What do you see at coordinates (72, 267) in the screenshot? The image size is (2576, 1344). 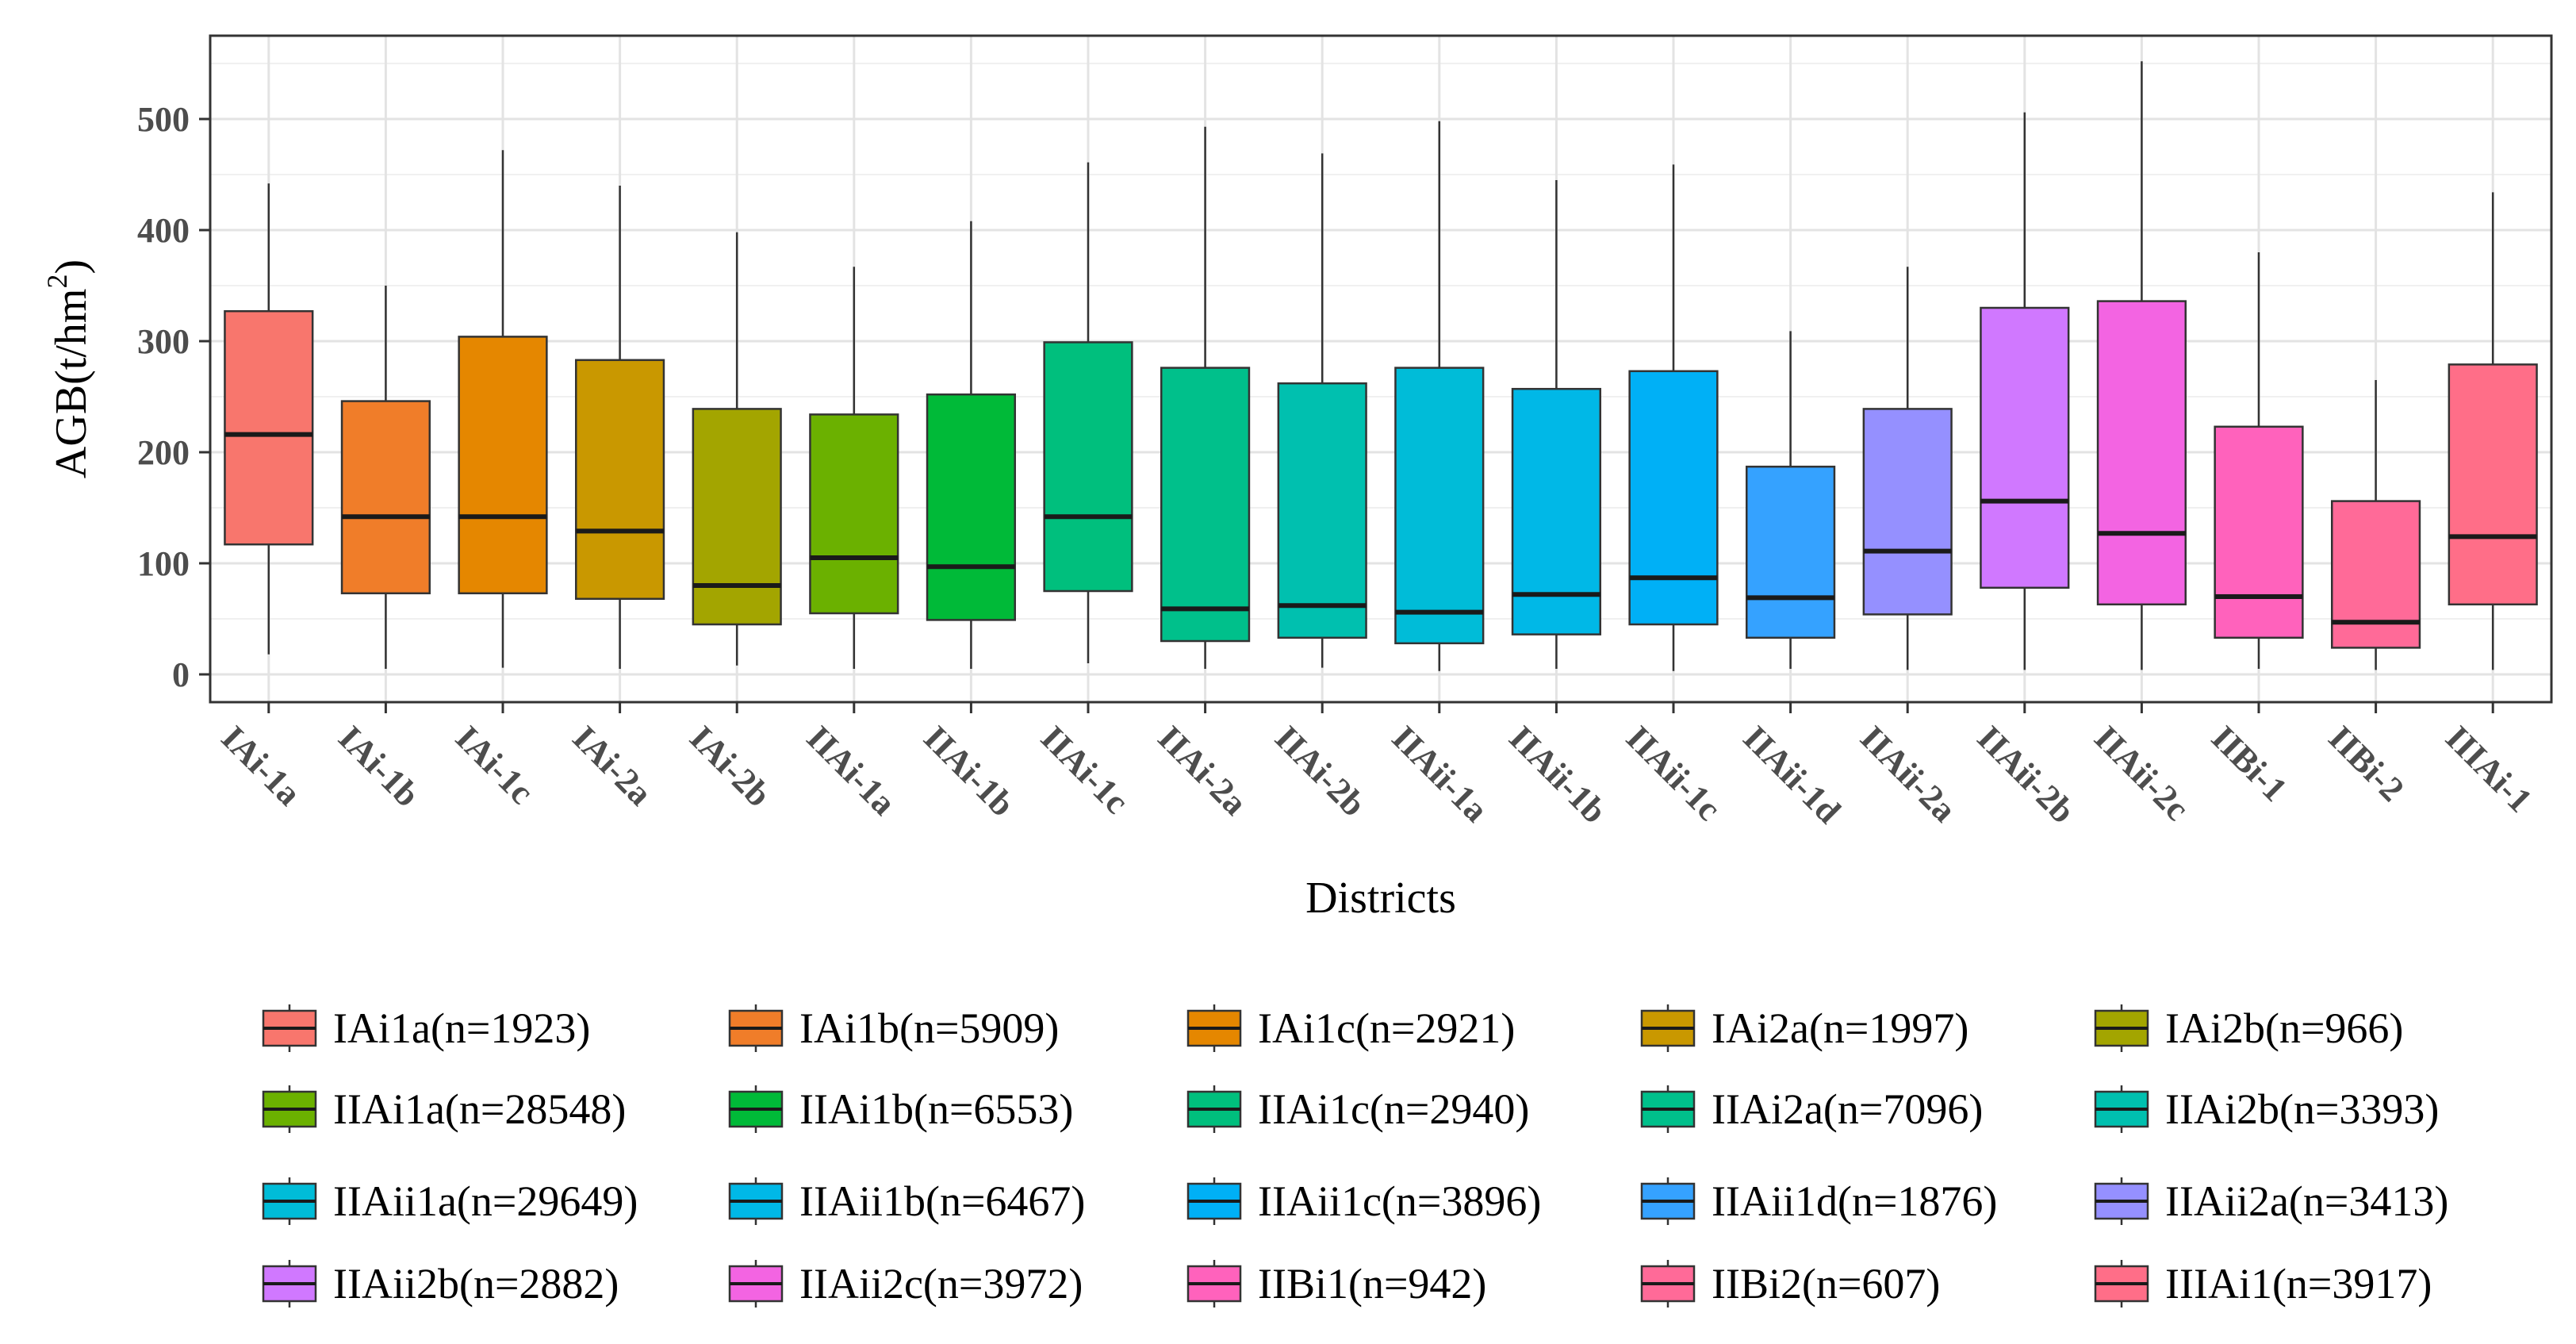 I see `y-title-close: )` at bounding box center [72, 267].